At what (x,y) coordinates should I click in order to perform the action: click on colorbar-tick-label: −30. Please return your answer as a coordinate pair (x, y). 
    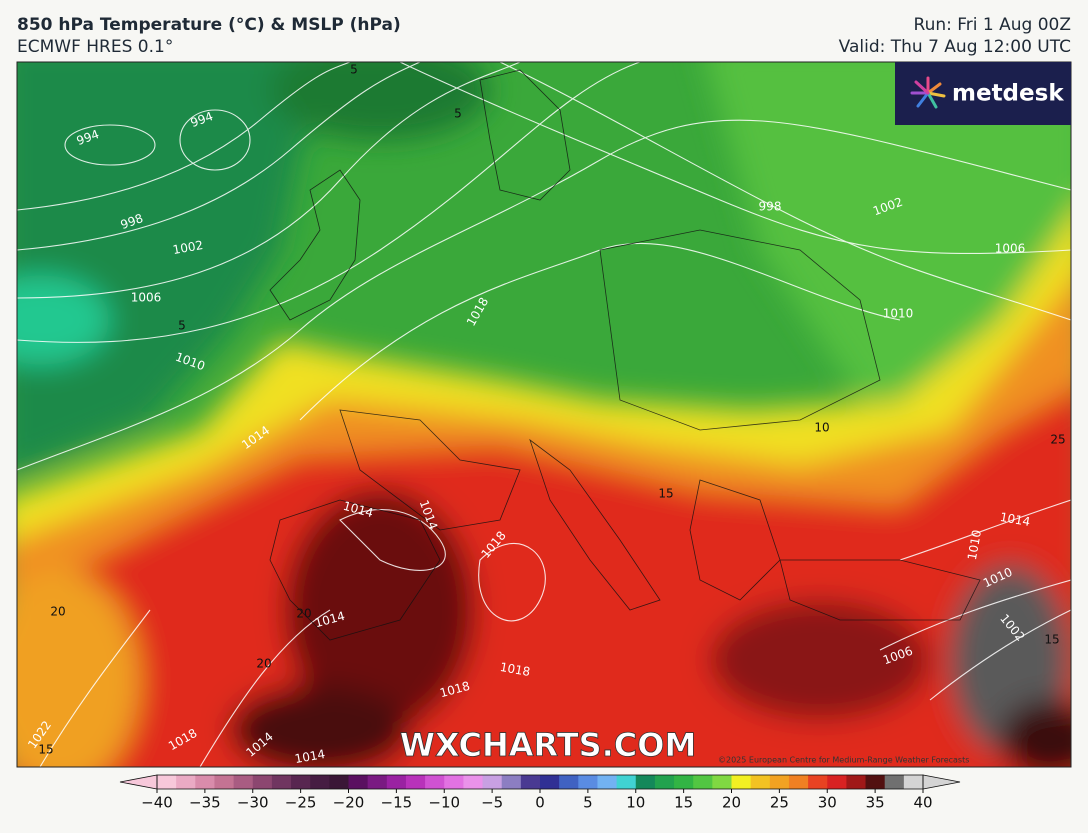
    Looking at the image, I should click on (253, 803).